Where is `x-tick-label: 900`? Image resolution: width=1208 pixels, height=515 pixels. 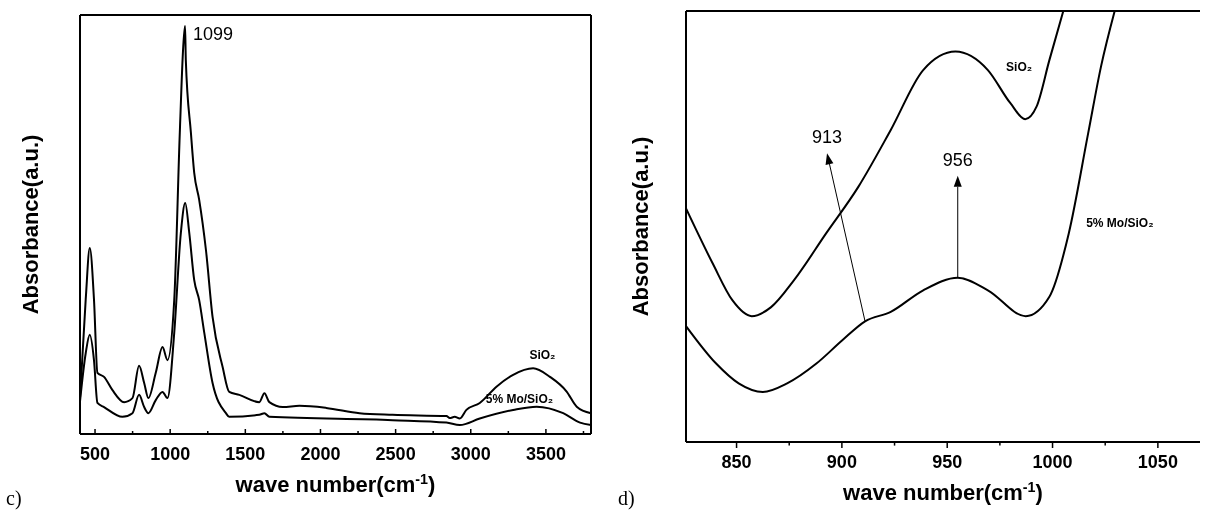 x-tick-label: 900 is located at coordinates (841, 462).